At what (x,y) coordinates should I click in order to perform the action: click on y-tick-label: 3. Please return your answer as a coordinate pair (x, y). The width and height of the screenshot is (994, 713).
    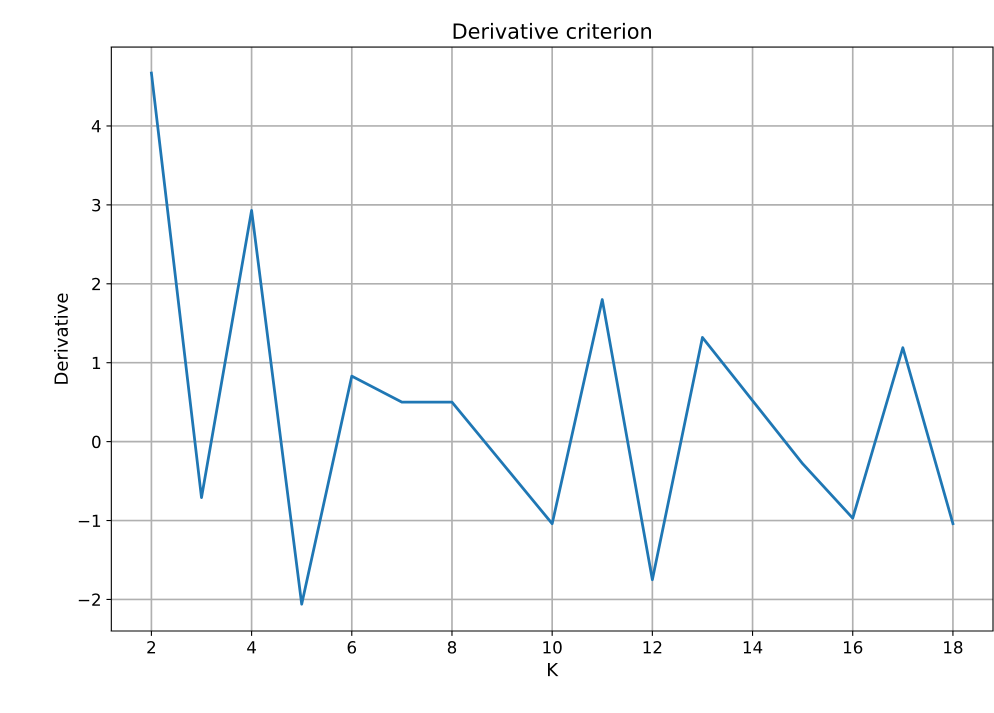
    Looking at the image, I should click on (96, 205).